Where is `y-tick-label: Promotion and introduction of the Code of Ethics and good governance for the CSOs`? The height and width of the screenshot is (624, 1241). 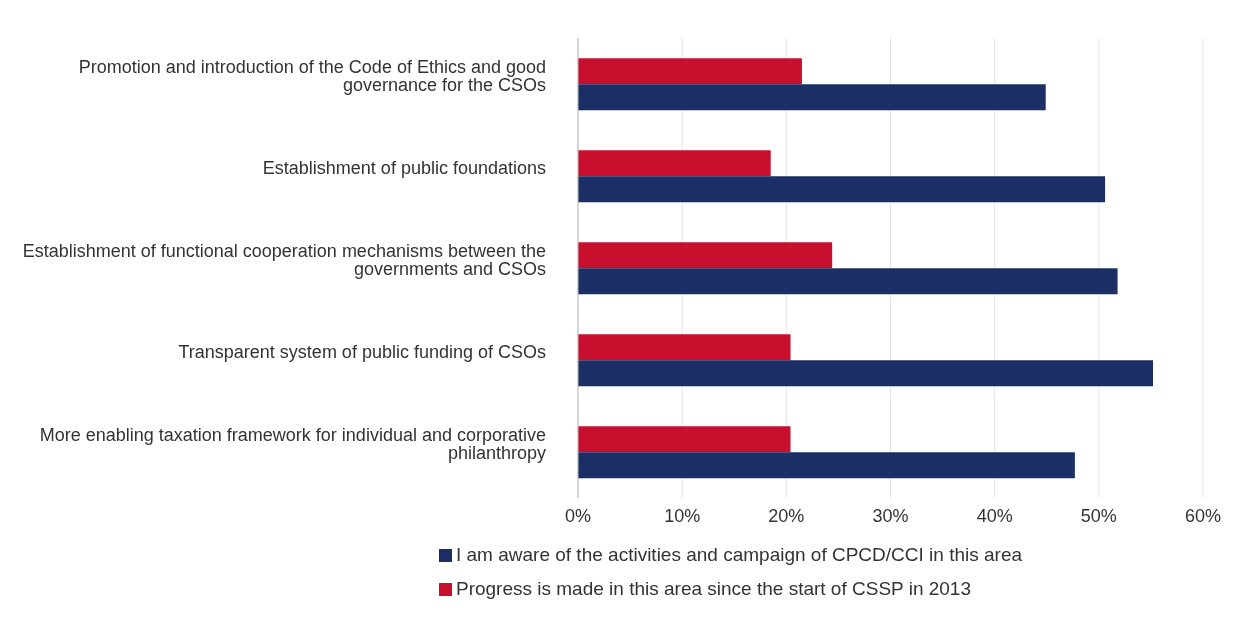
y-tick-label: Promotion and introduction of the Code of Ethics and good governance for the CSOs is located at coordinates (312, 76).